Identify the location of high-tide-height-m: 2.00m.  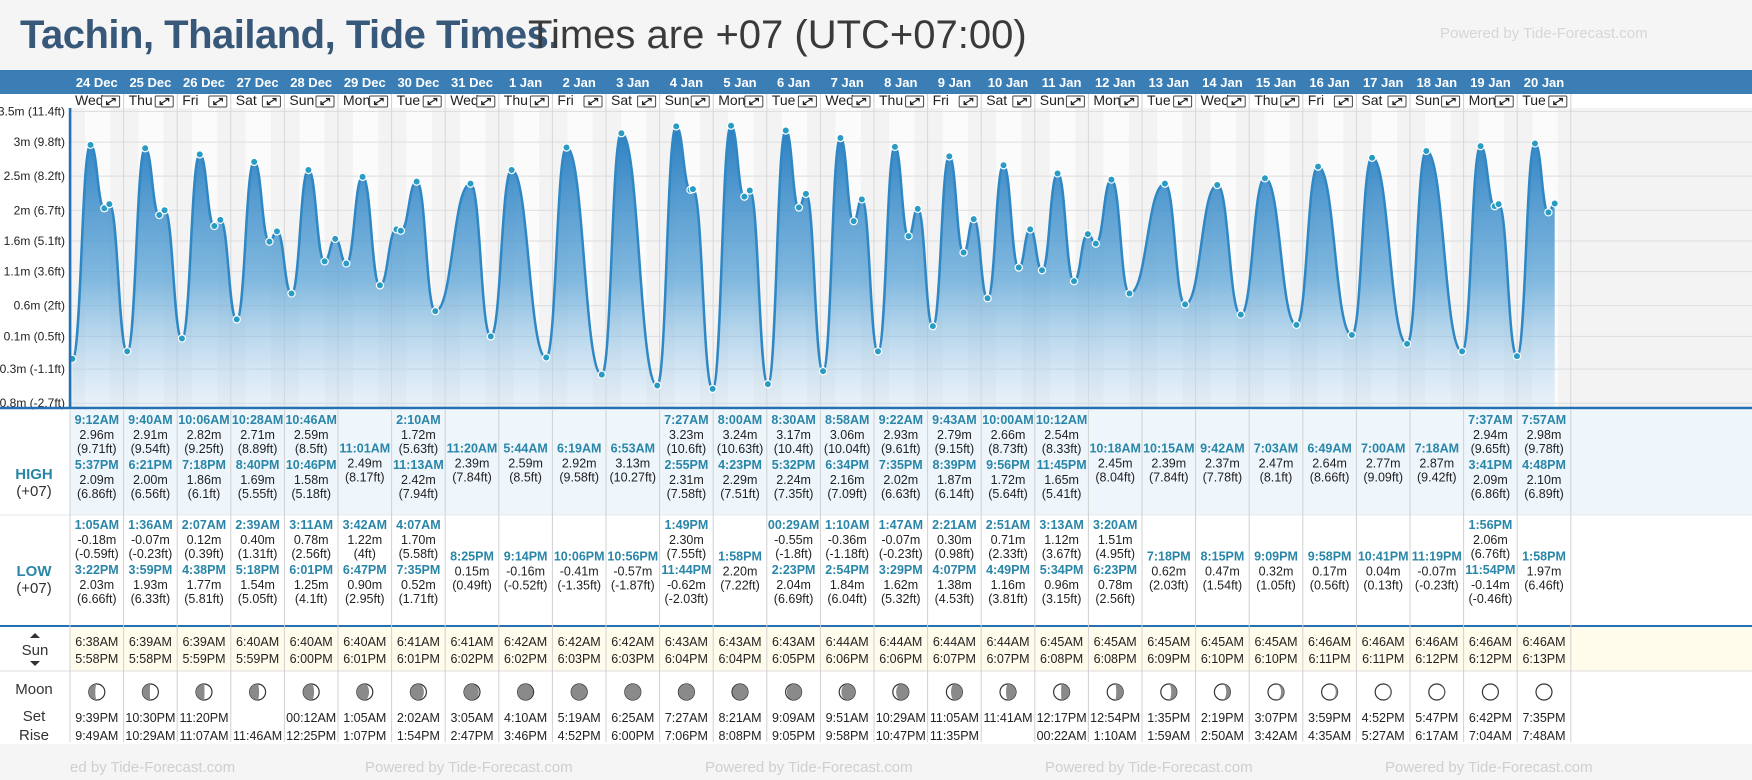
(150, 480).